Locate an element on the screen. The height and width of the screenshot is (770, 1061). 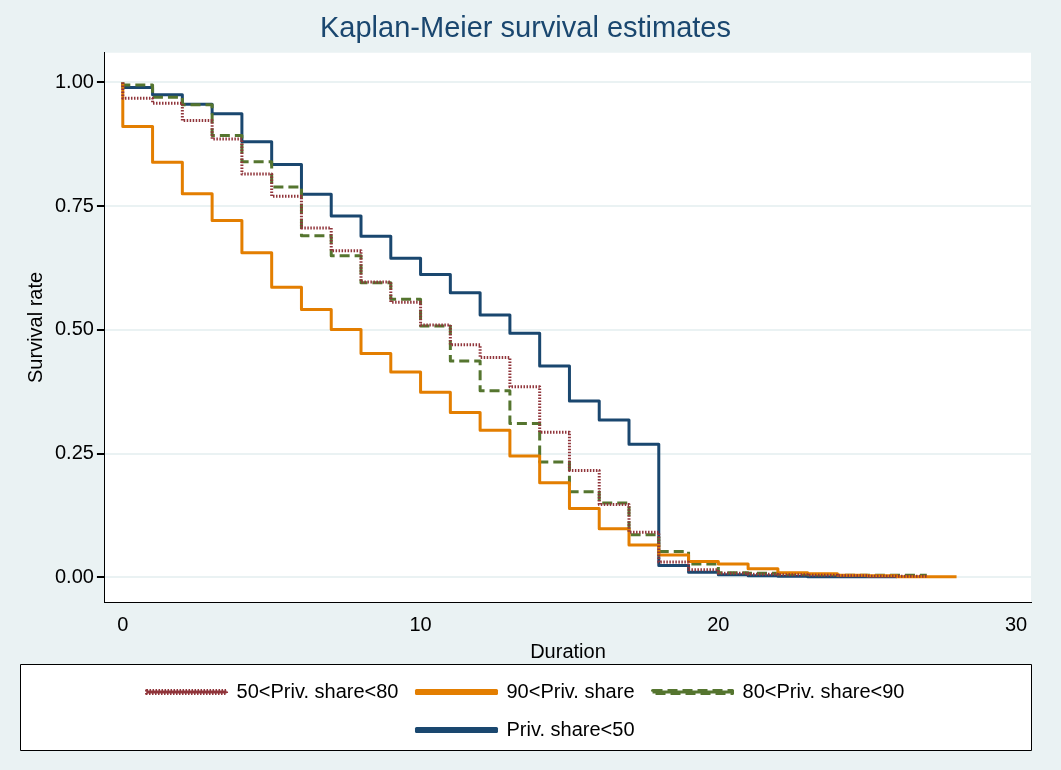
y-tick-label: 0.50 is located at coordinates (74, 328).